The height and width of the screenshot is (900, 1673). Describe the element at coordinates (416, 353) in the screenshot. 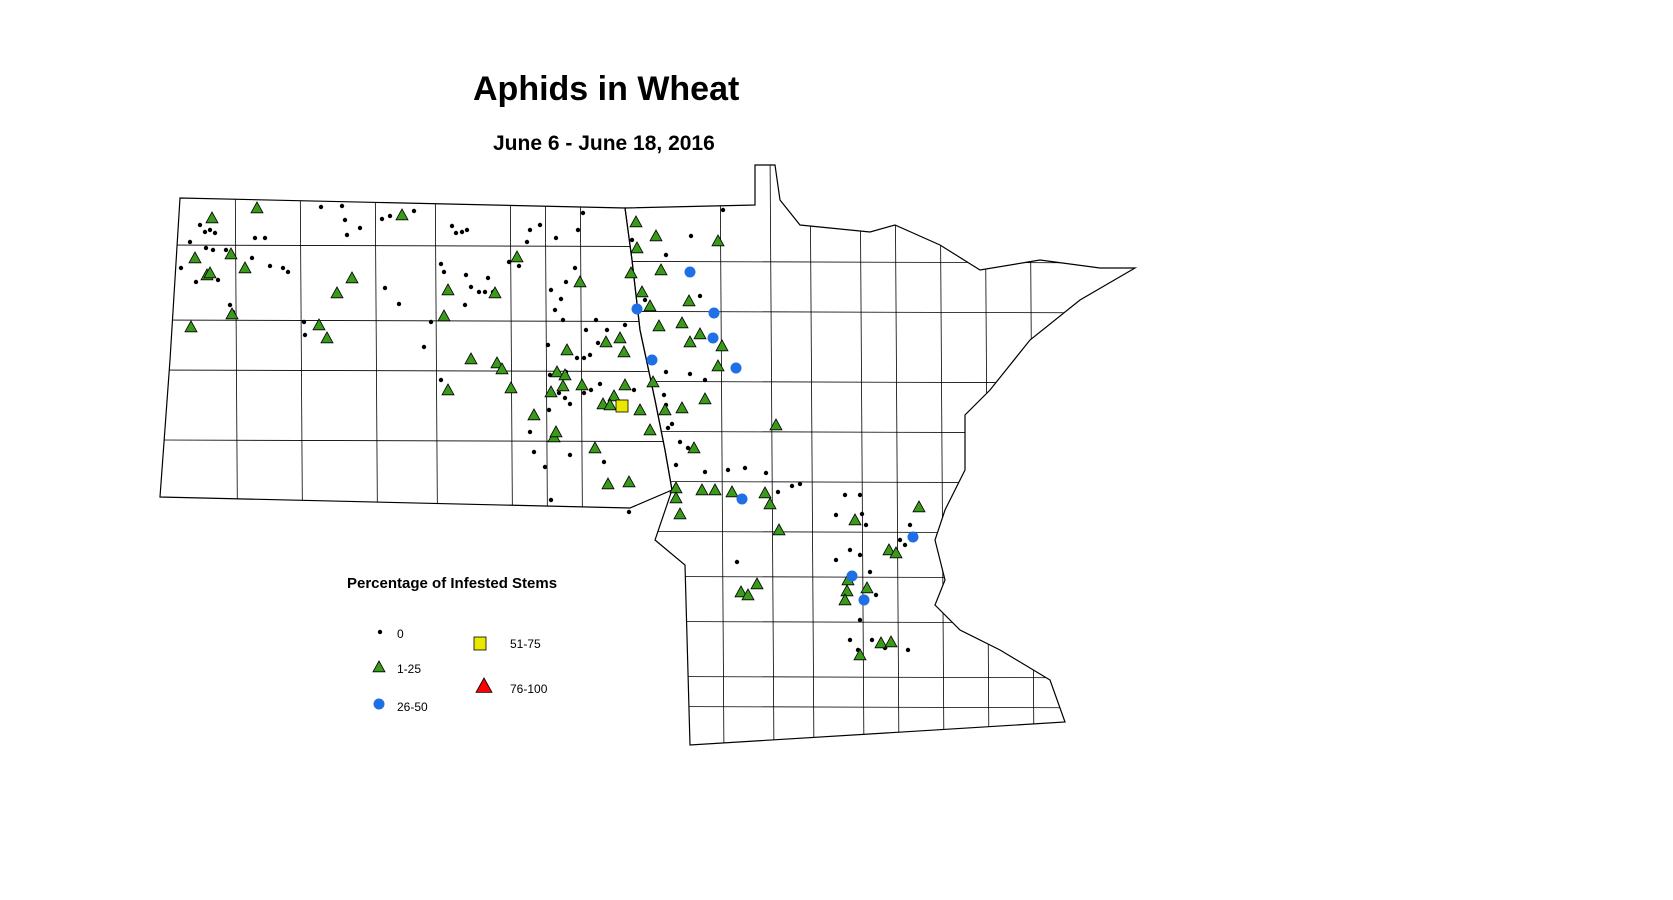

I see `nd-county-lines` at that location.